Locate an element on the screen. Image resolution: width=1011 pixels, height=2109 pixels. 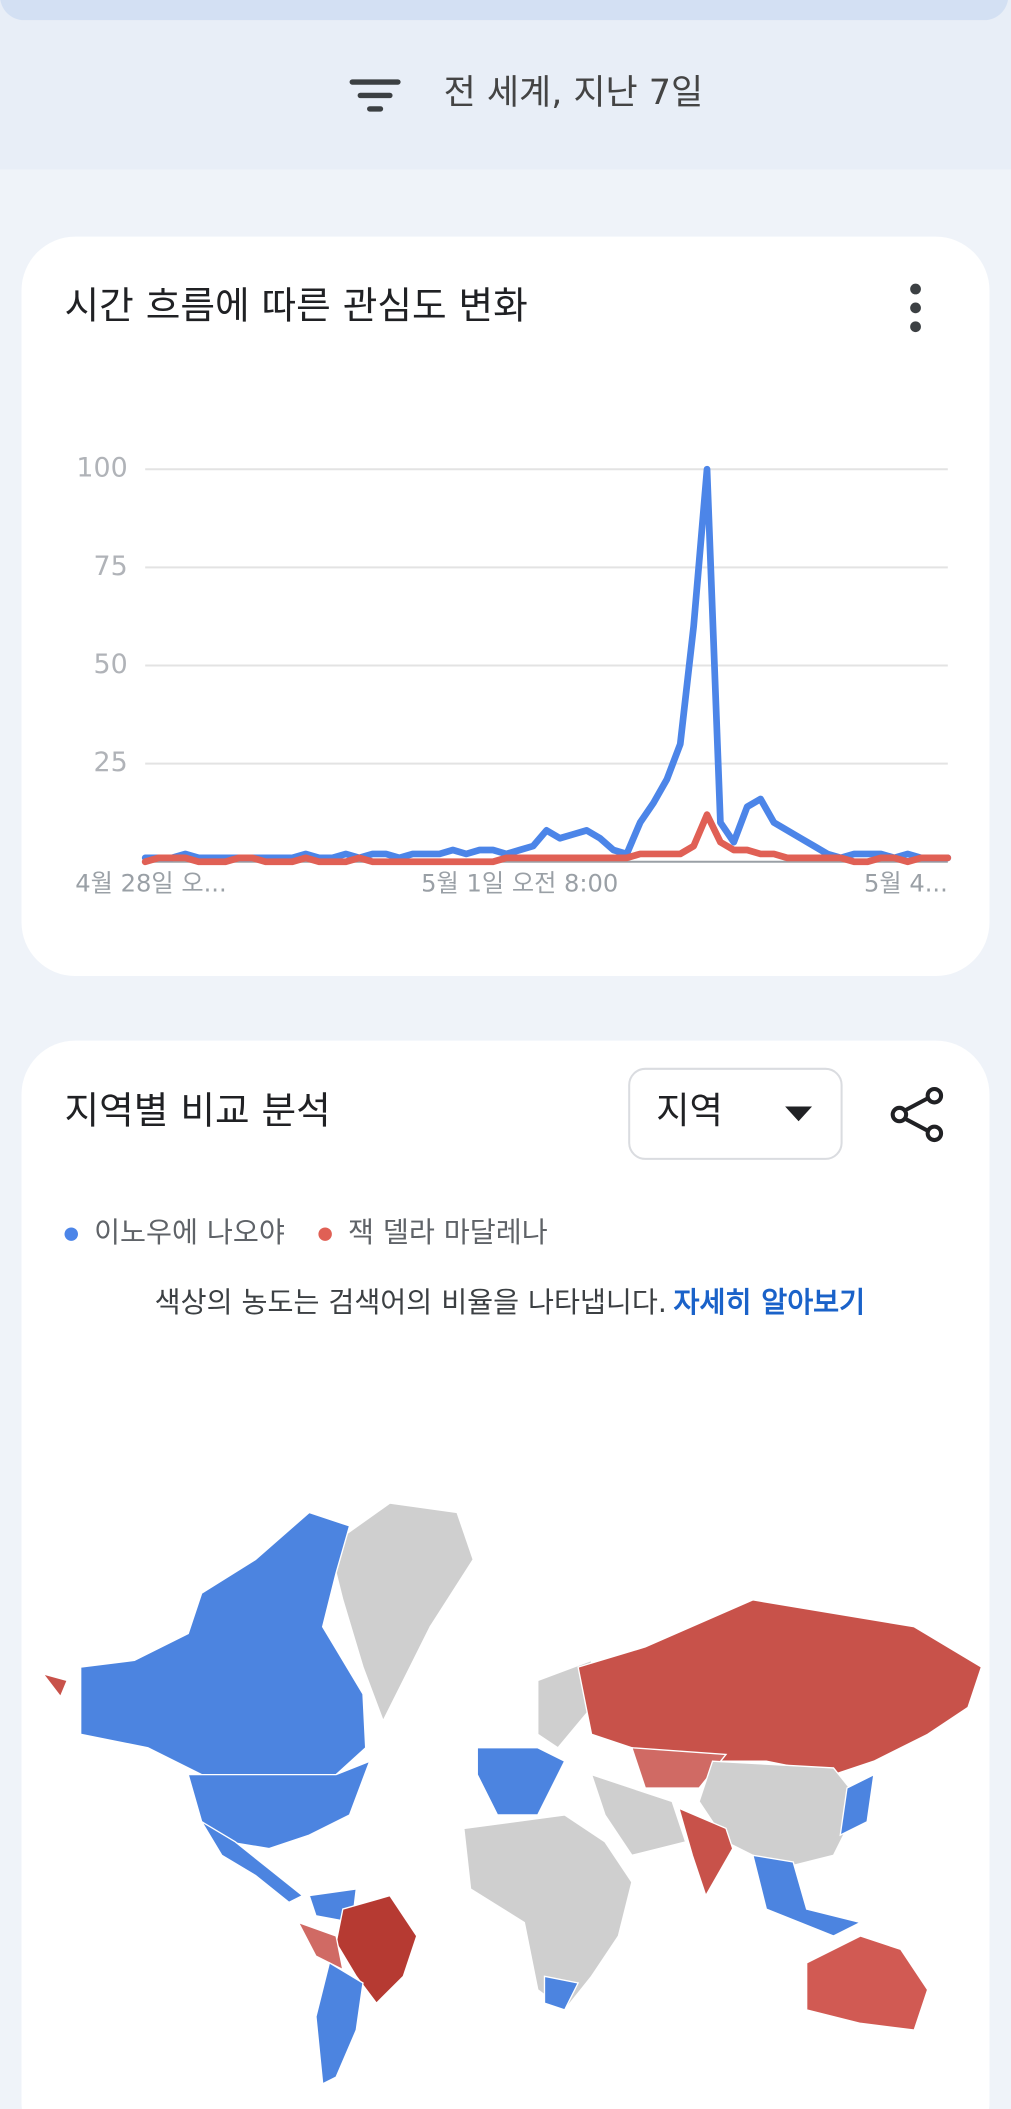
top-bar is located at coordinates (504, 10).